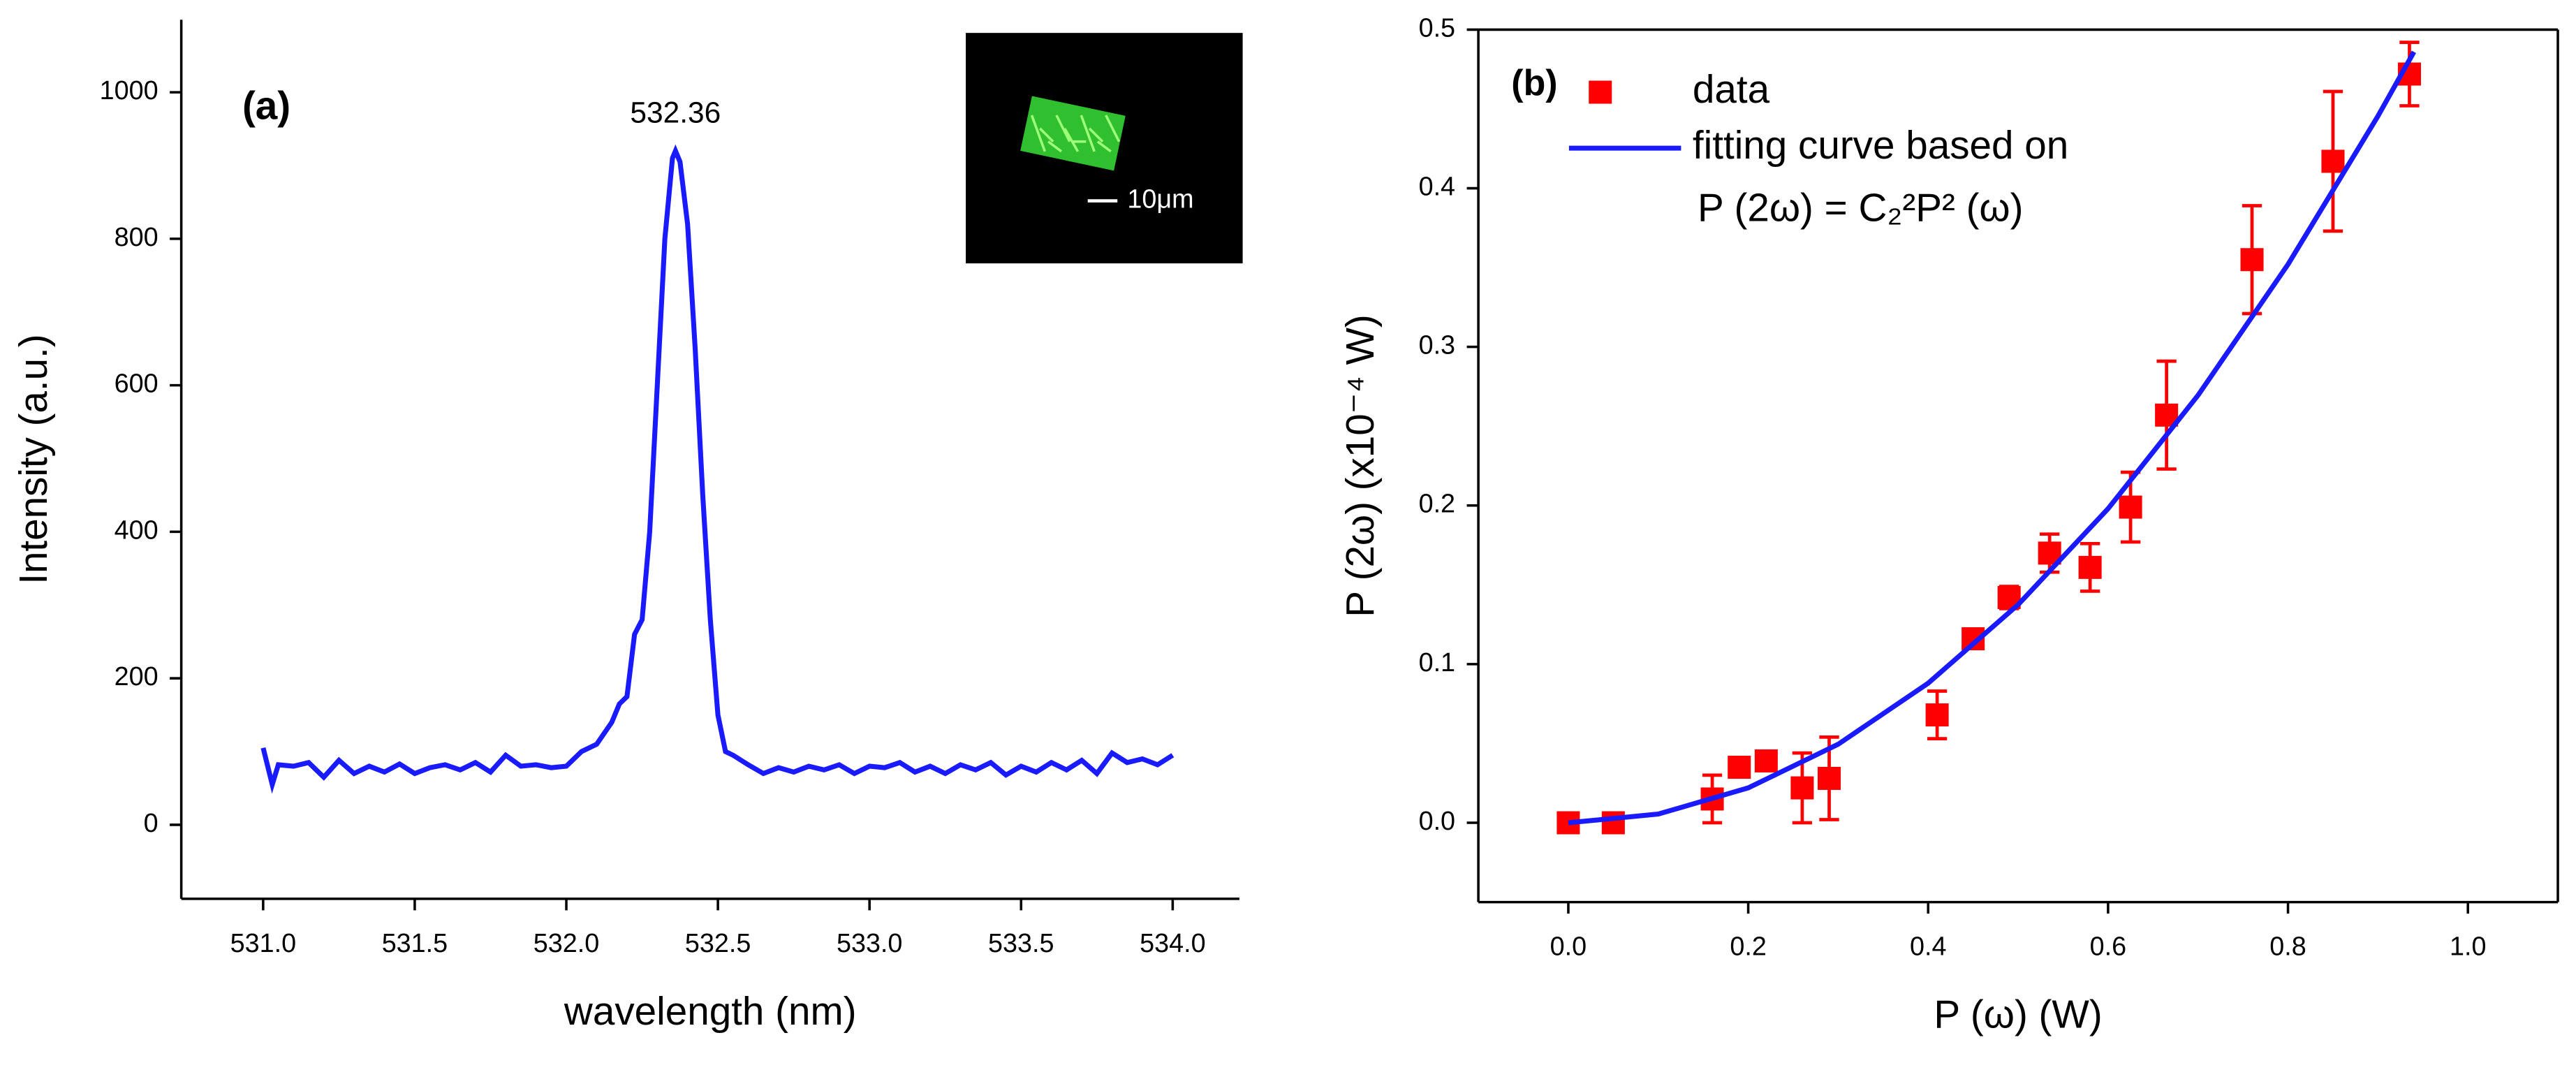 The height and width of the screenshot is (1070, 2576). What do you see at coordinates (566, 943) in the screenshot?
I see `x-tick-label: 532.0` at bounding box center [566, 943].